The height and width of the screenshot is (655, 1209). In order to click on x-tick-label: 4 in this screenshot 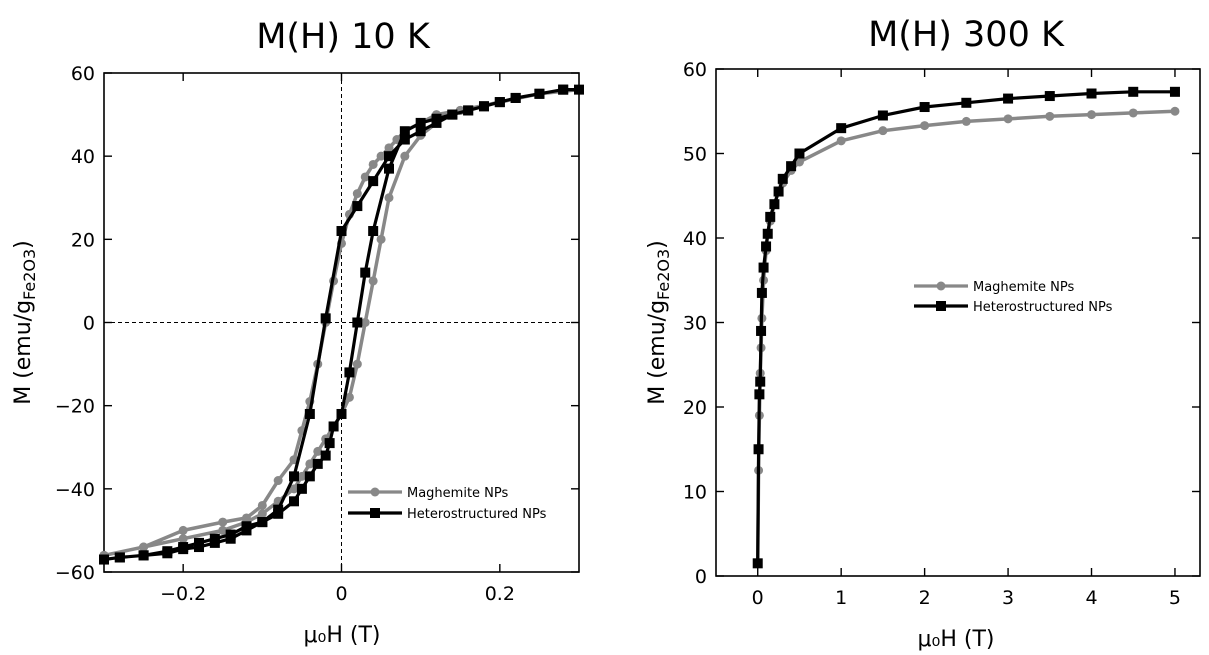, I will do `click(1091, 598)`.